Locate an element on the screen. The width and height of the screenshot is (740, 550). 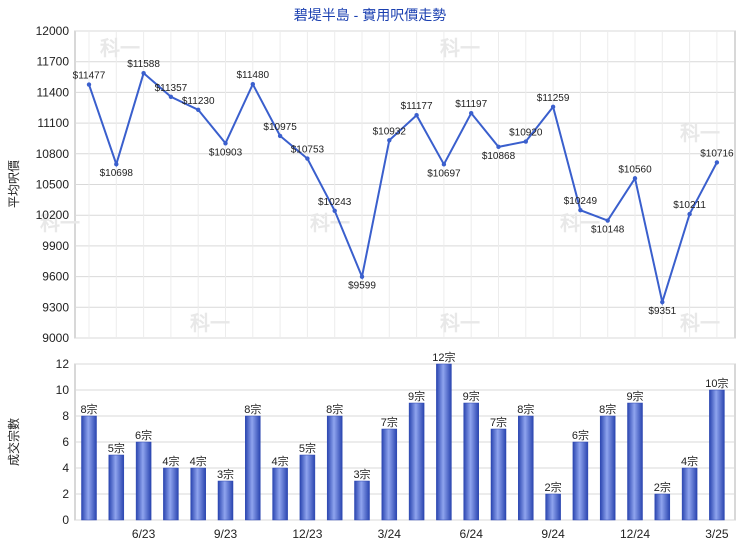
volume-x-tick-label: 12/23 is located at coordinates (307, 534).